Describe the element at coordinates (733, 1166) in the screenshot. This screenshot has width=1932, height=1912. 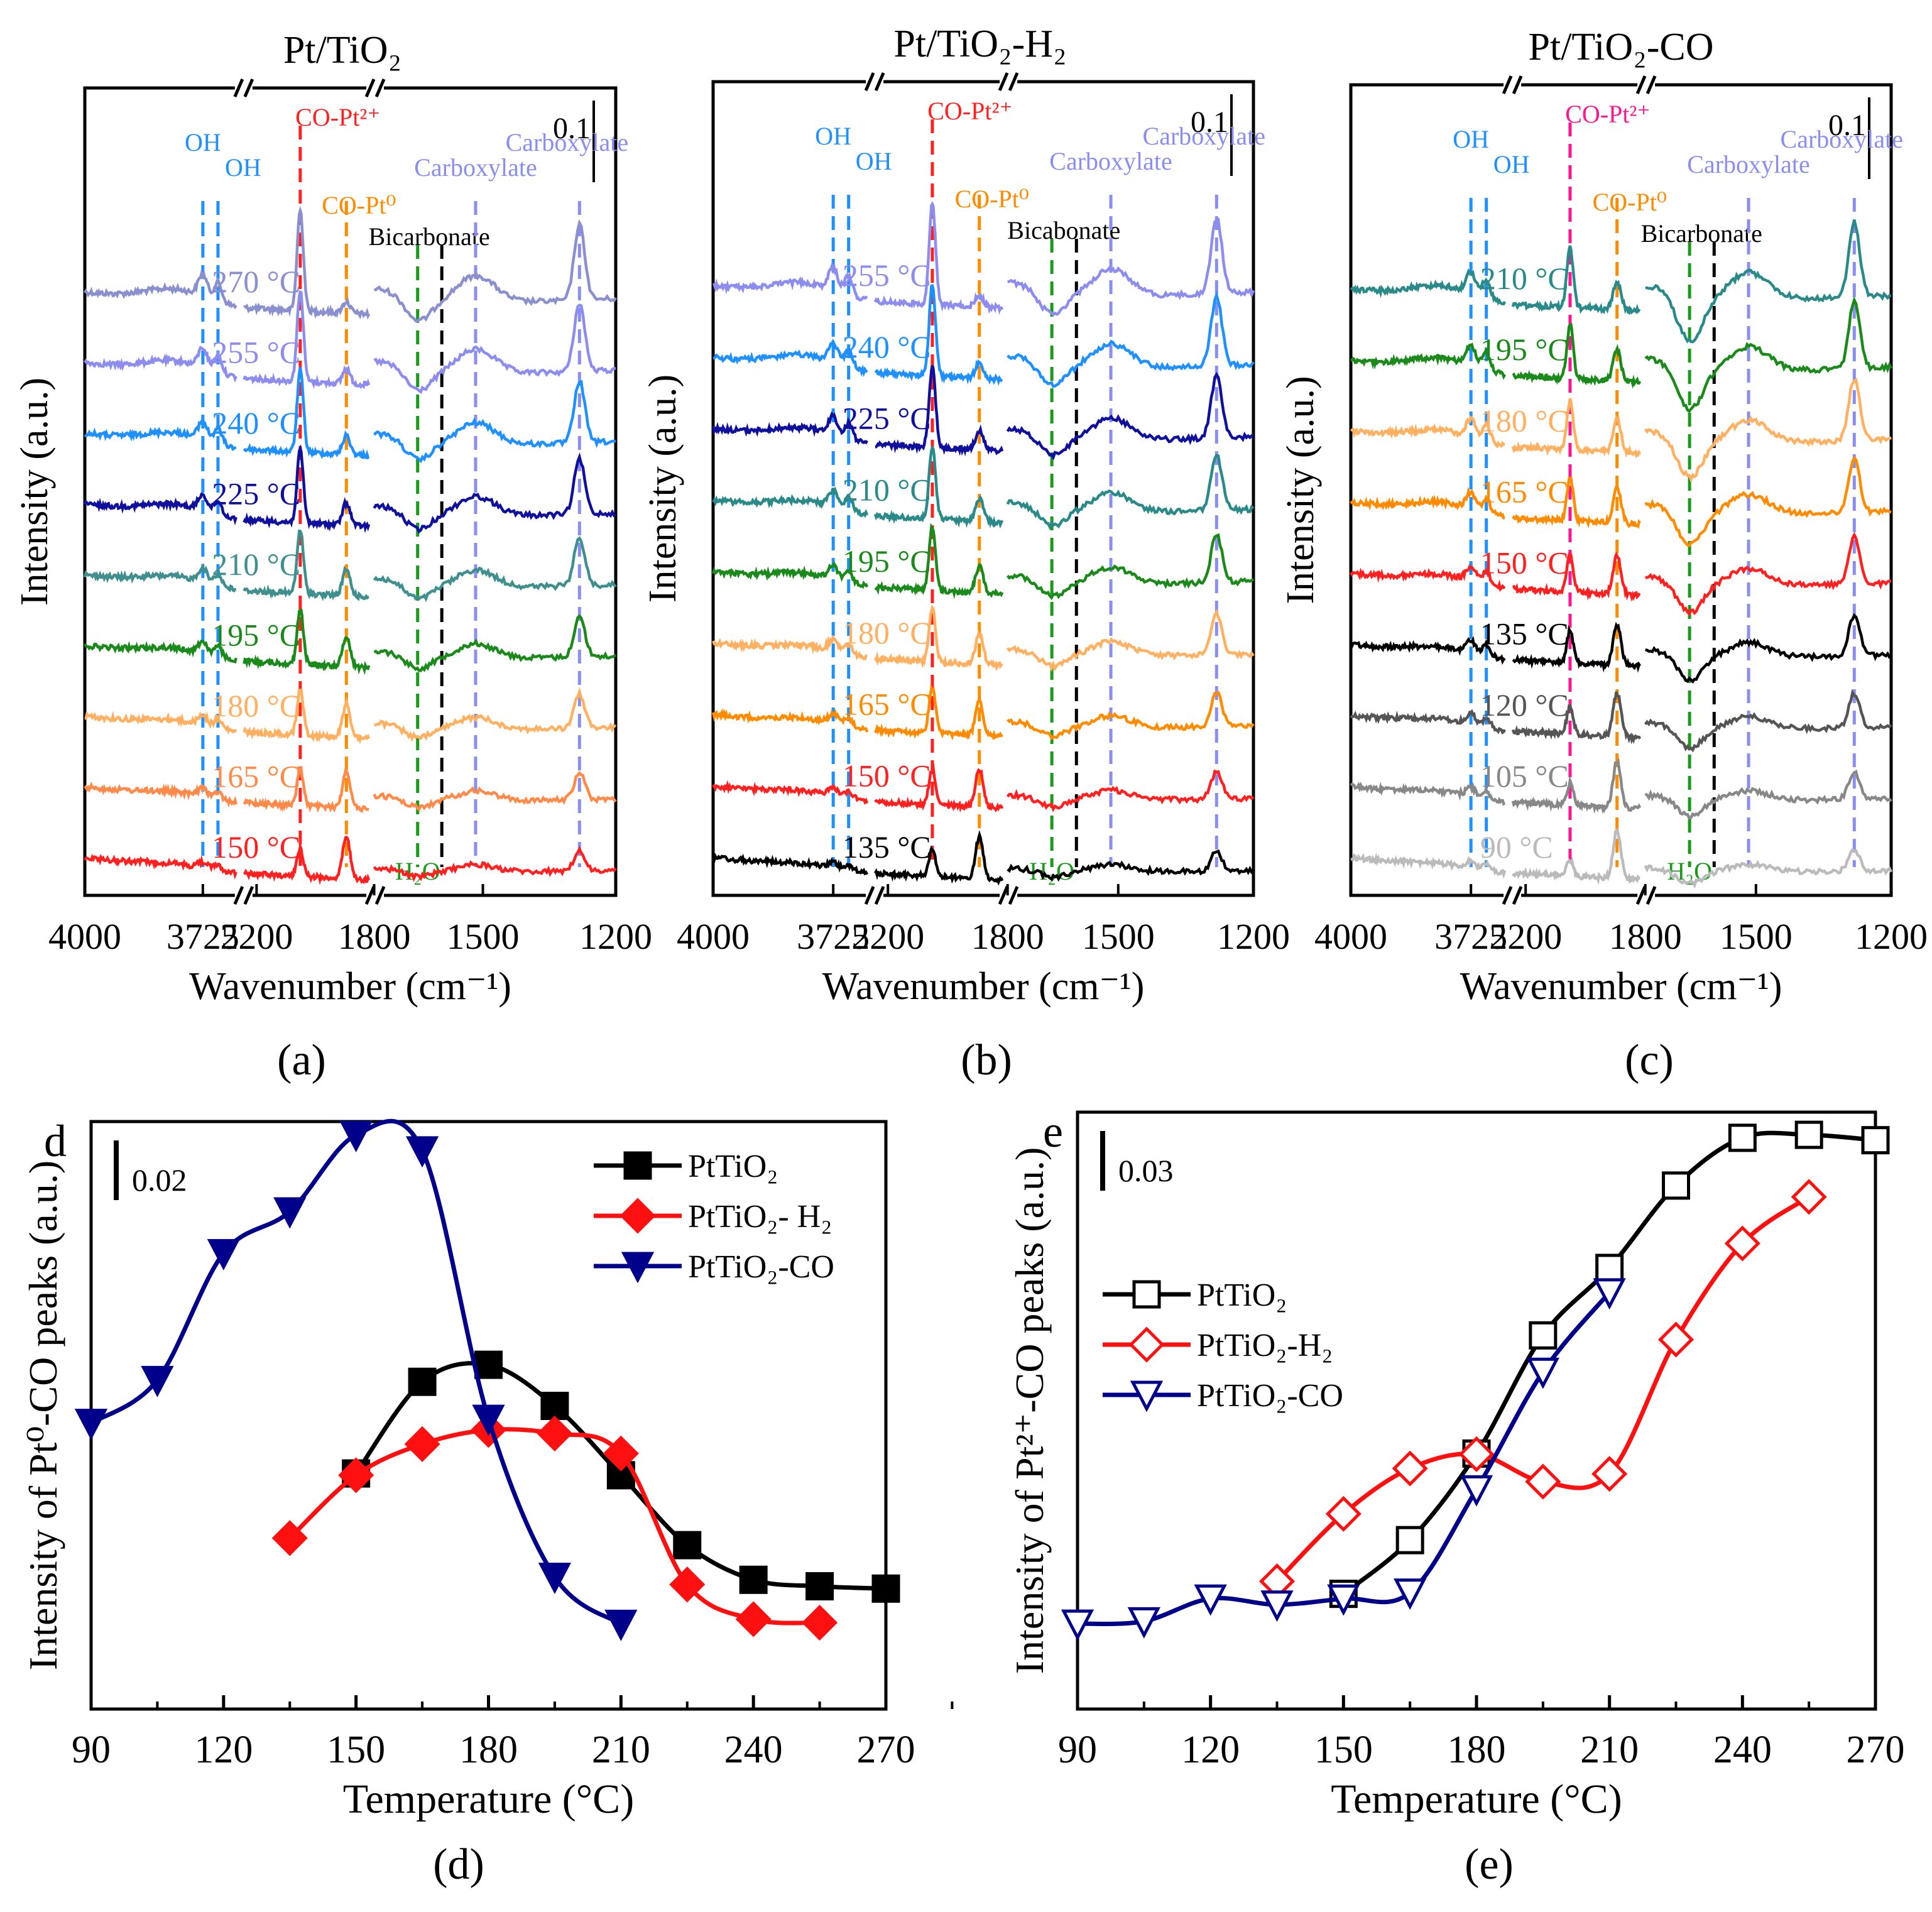
I see `legend-label: PtTiO₂` at that location.